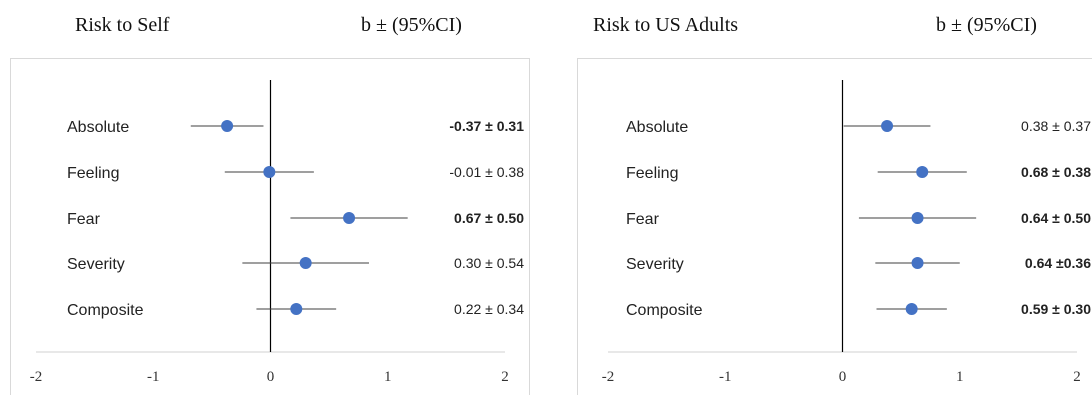  I want to click on right-chart-title: Risk to US Adults, so click(666, 25).